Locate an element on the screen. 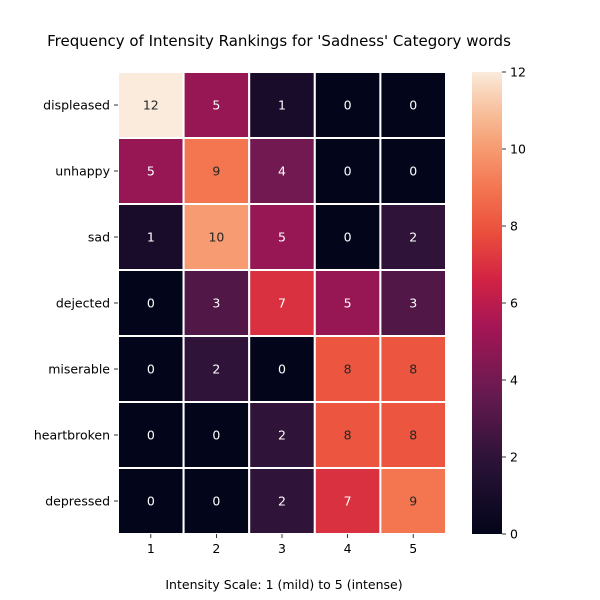 The height and width of the screenshot is (600, 600). colorbar-ticks: 0 2 4 6 8 10 12 is located at coordinates (514, 303).